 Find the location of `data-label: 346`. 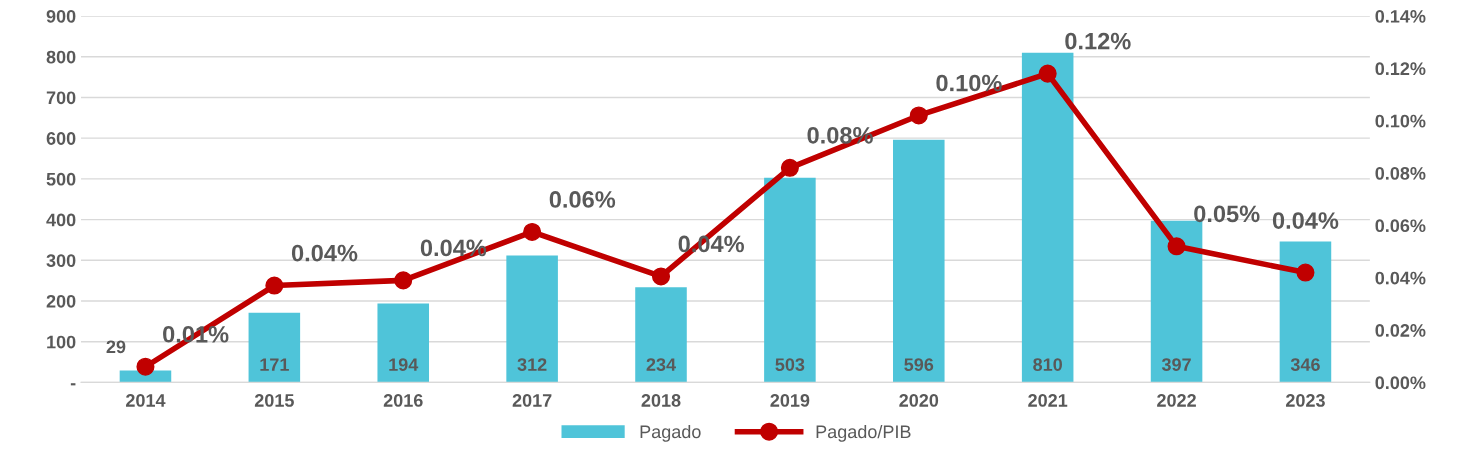

data-label: 346 is located at coordinates (1305, 365).